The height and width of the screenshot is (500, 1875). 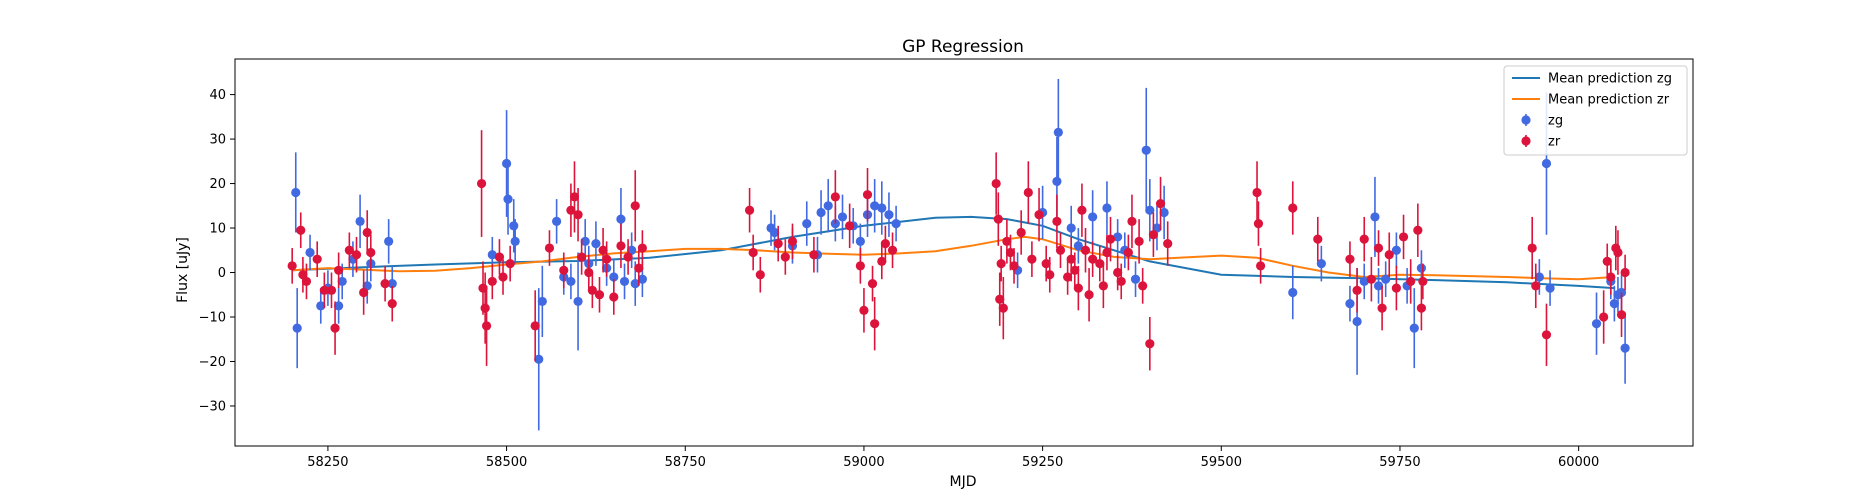 What do you see at coordinates (183, 270) in the screenshot?
I see `y-axis-label: Flux [uJy]` at bounding box center [183, 270].